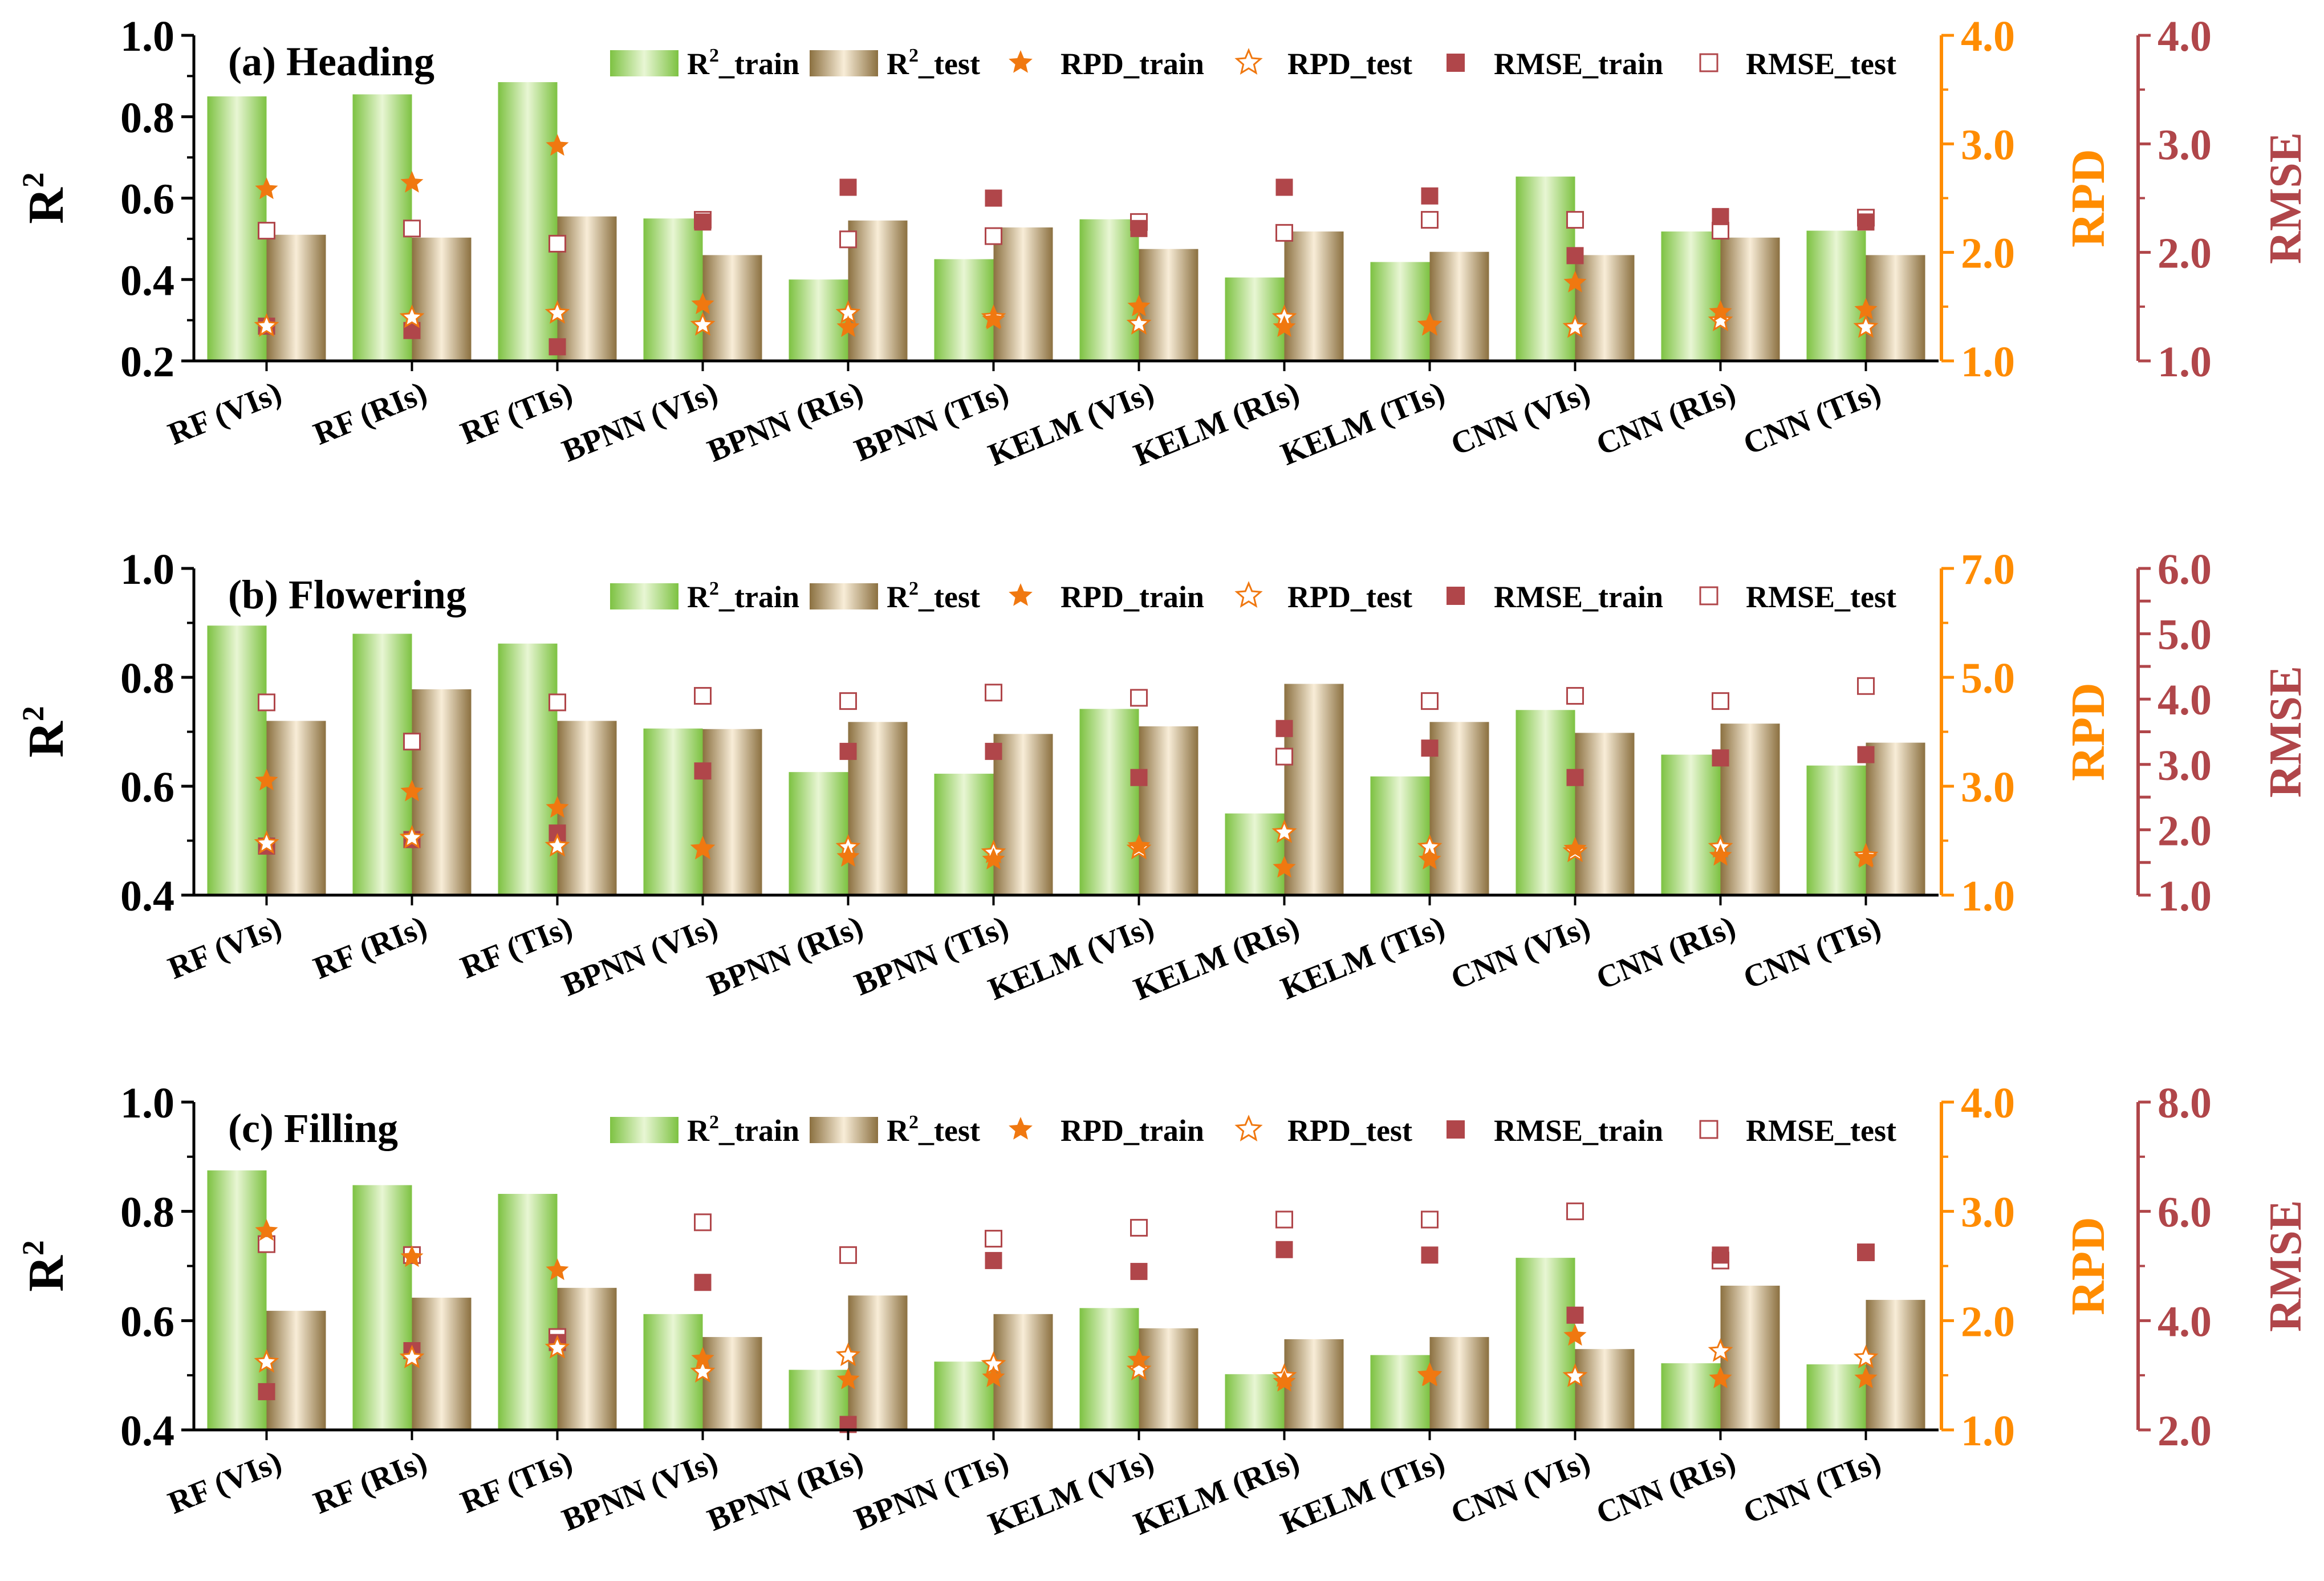 This screenshot has width=2324, height=1581. I want to click on legend-sup: 2, so click(714, 1122).